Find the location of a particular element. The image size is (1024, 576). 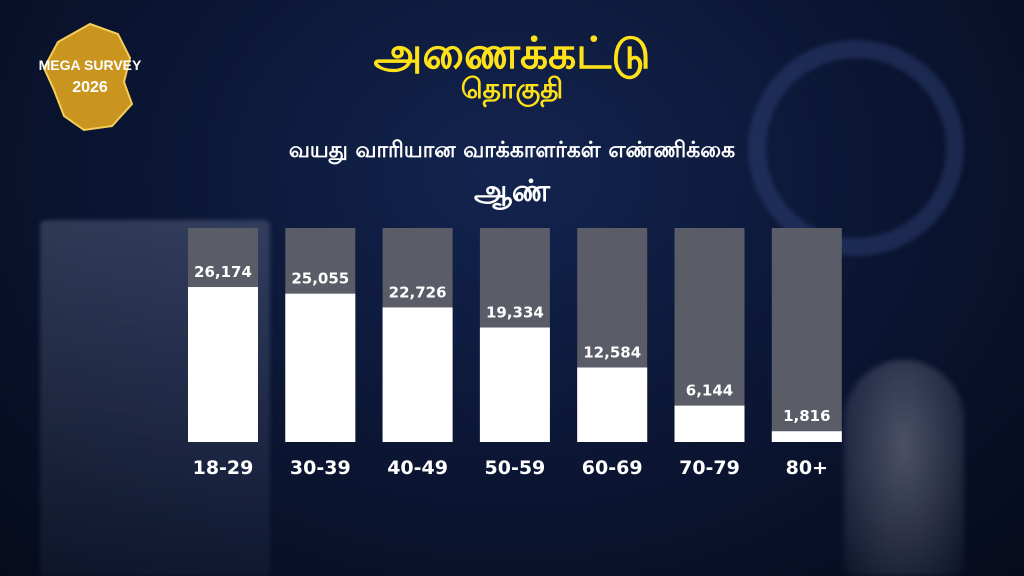

constituency-title: அணைக்கட்டு is located at coordinates (512, 53).